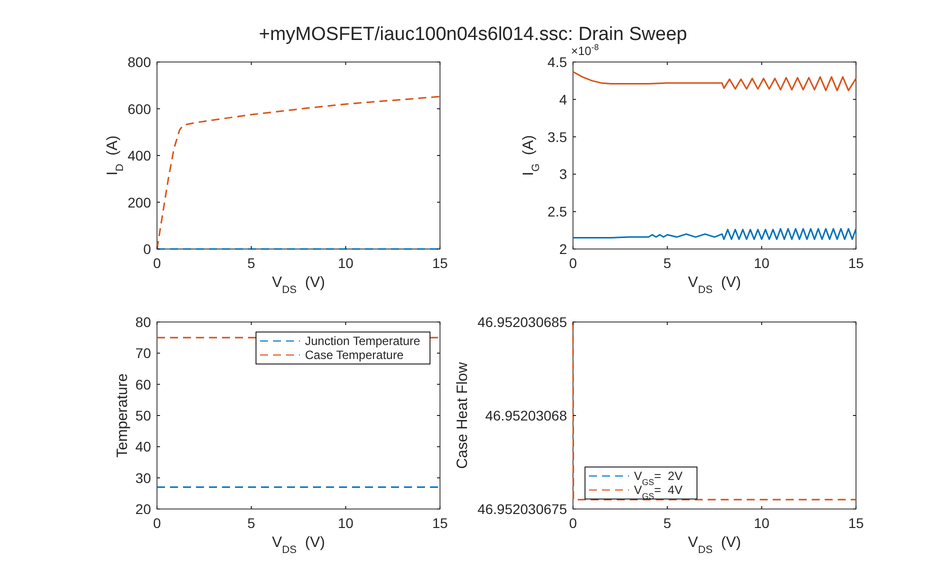 This screenshot has height=569, width=946. I want to click on y-tick-label: 80, so click(143, 322).